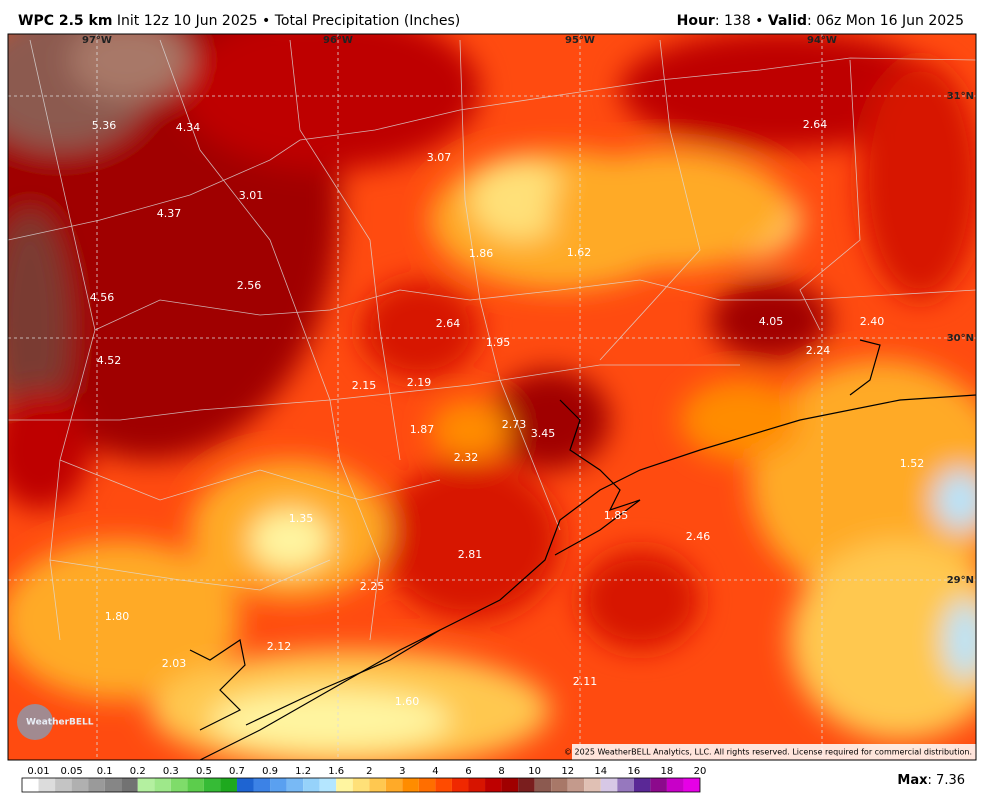 The image size is (984, 808). Describe the element at coordinates (60, 723) in the screenshot. I see `logo: WeatherBELL` at that location.